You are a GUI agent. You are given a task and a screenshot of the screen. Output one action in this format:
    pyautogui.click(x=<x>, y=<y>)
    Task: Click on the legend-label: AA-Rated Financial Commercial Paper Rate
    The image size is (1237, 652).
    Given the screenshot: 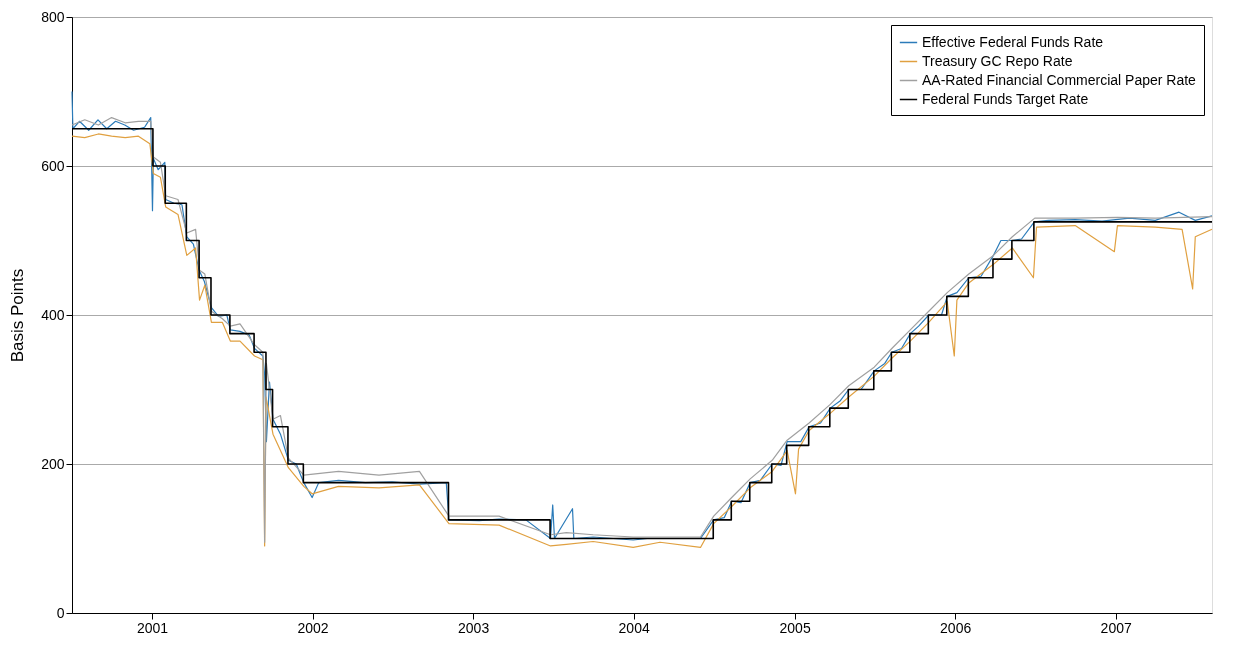 What is the action you would take?
    pyautogui.click(x=1059, y=79)
    